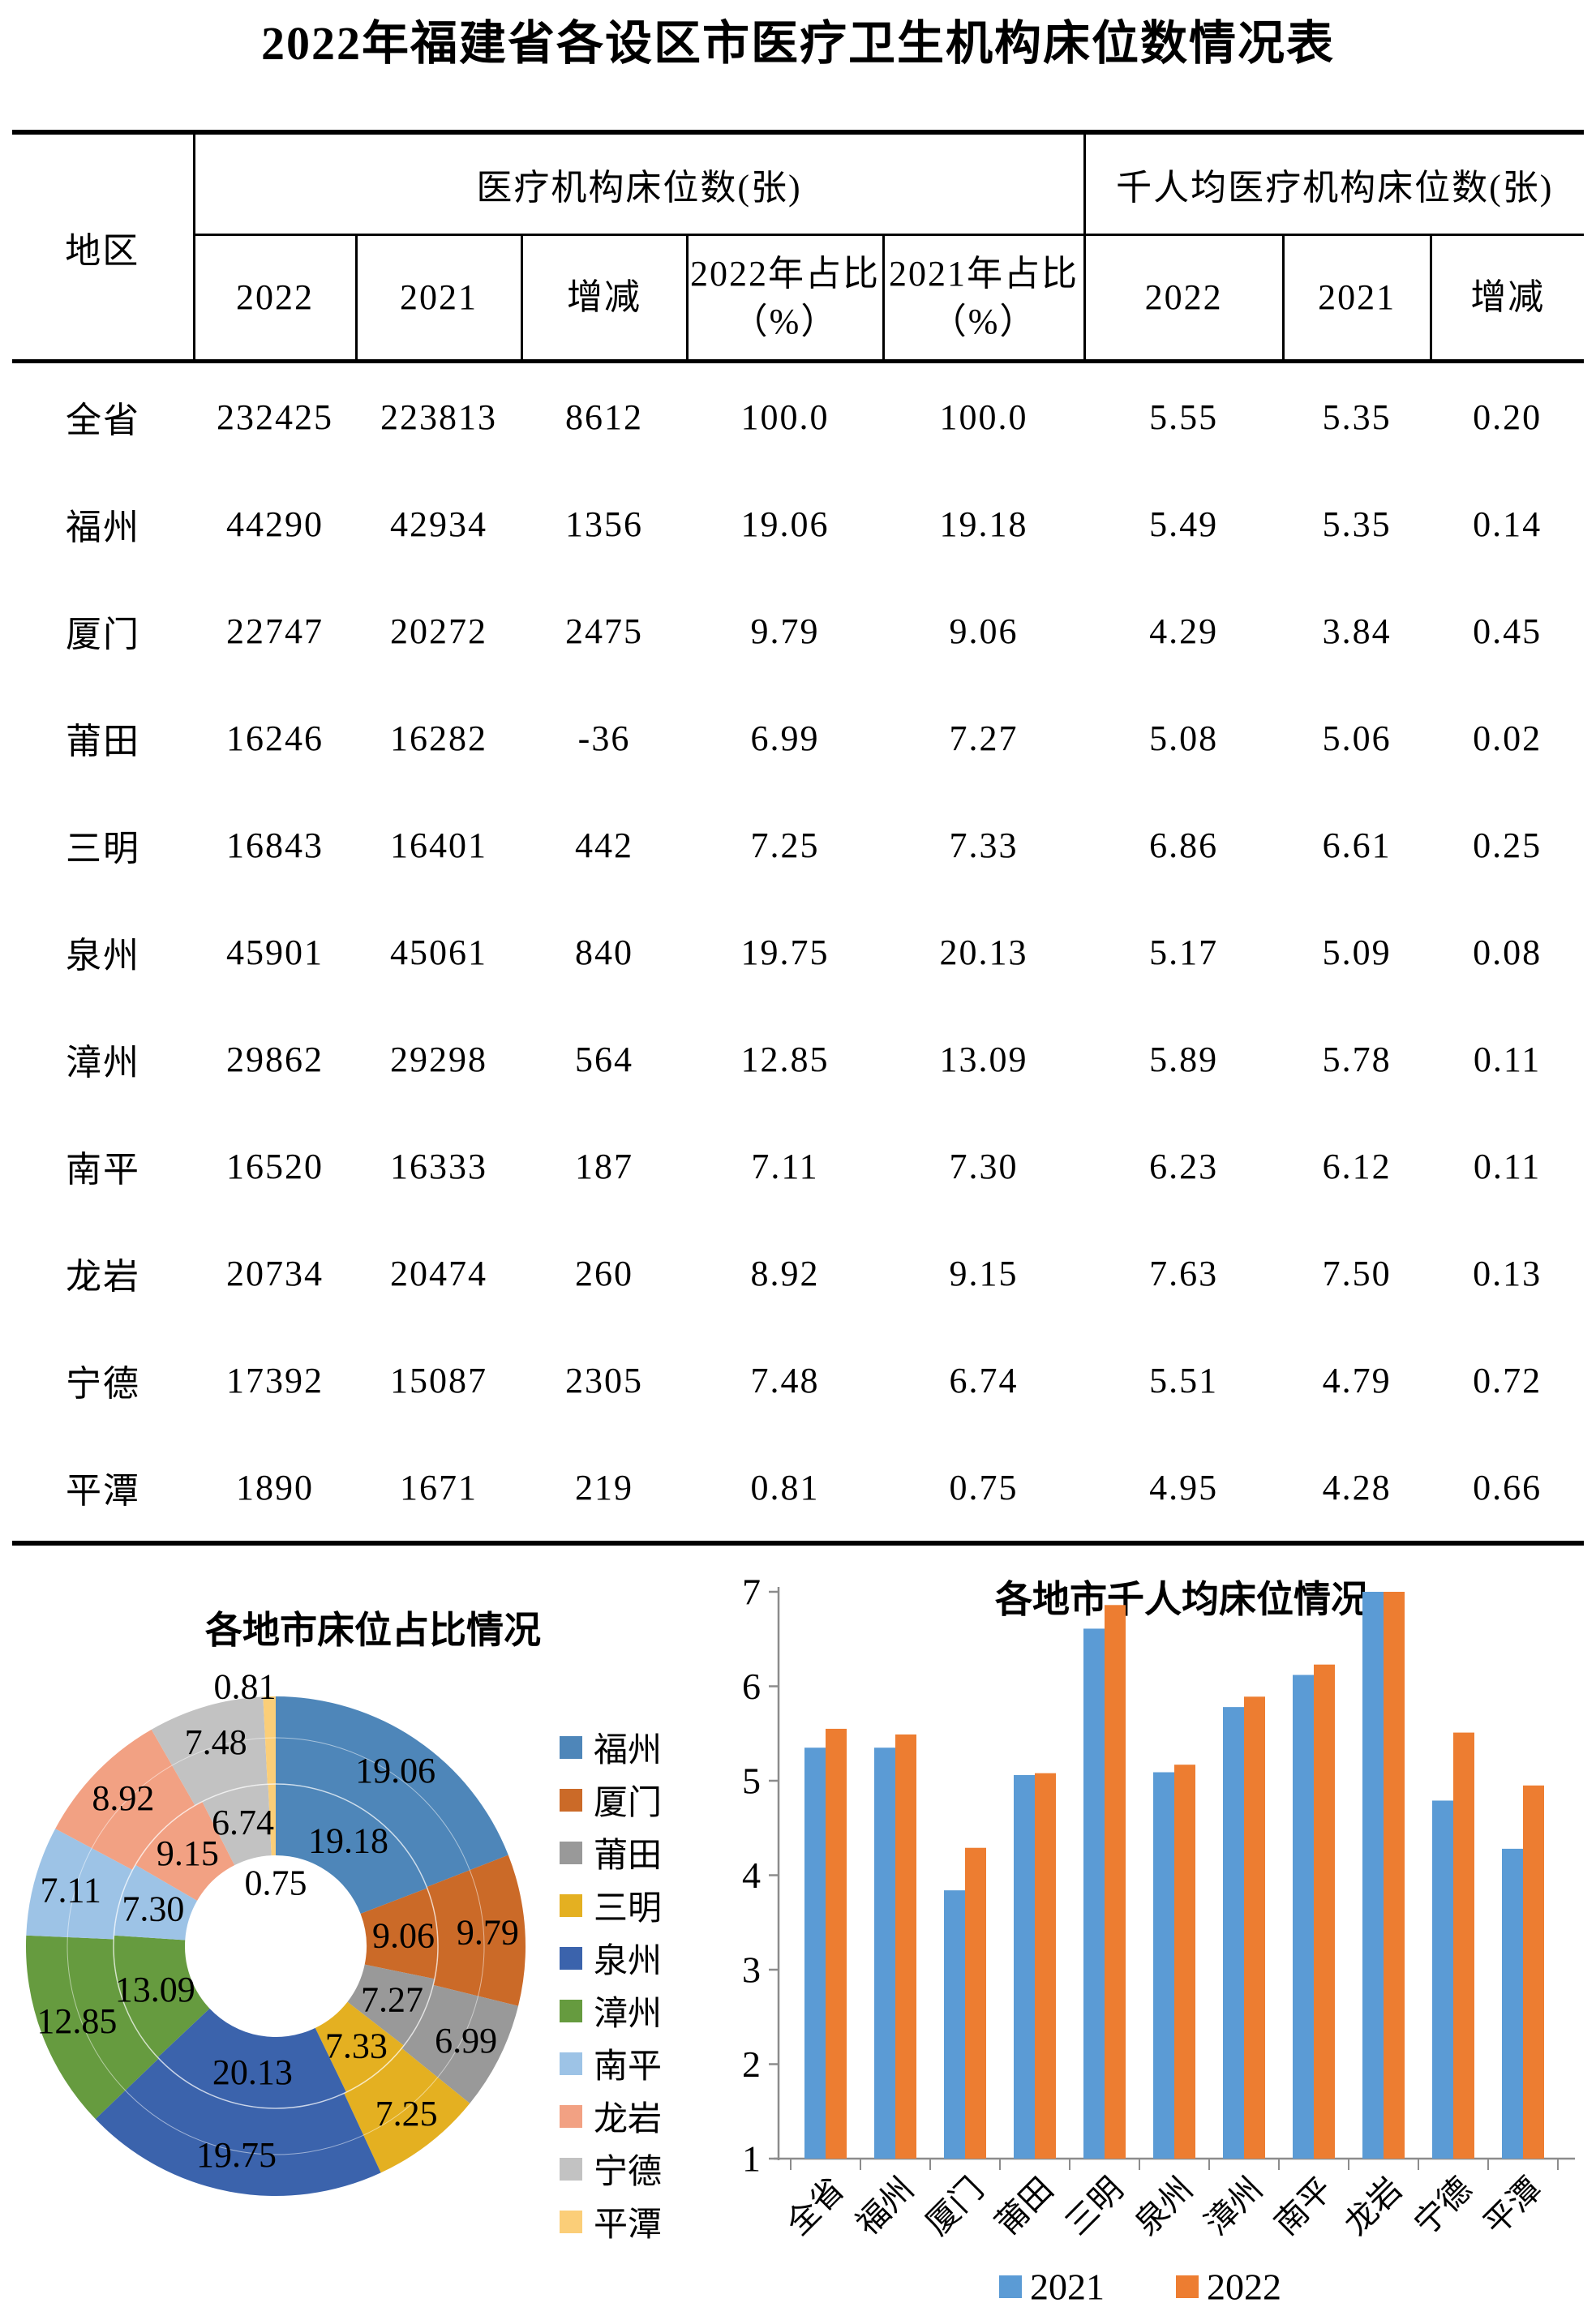  Describe the element at coordinates (797, 43) in the screenshot. I see `page-title: 2022年福建省各设区市医疗卫生机构床位数情况表` at that location.